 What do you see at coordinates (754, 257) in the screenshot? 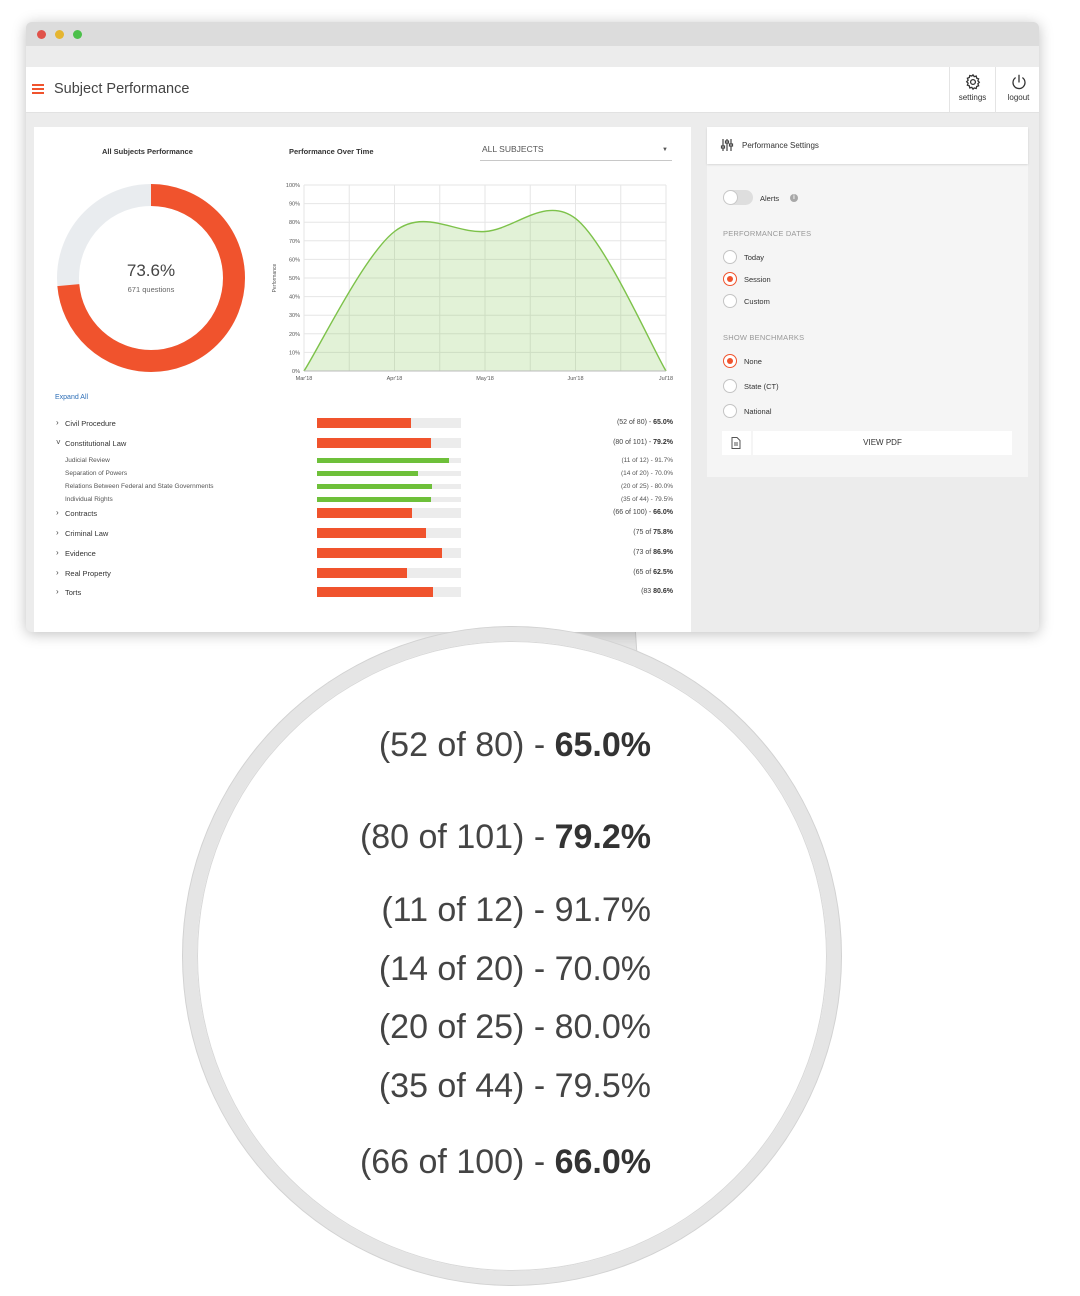
I see `date-radio-label: Today` at bounding box center [754, 257].